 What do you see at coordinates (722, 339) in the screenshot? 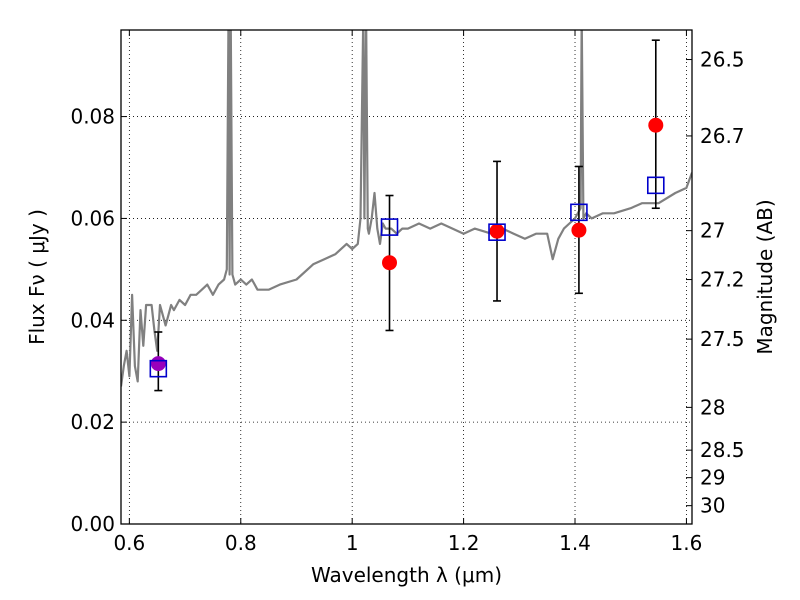
I see `right-tick-label: 27.5` at bounding box center [722, 339].